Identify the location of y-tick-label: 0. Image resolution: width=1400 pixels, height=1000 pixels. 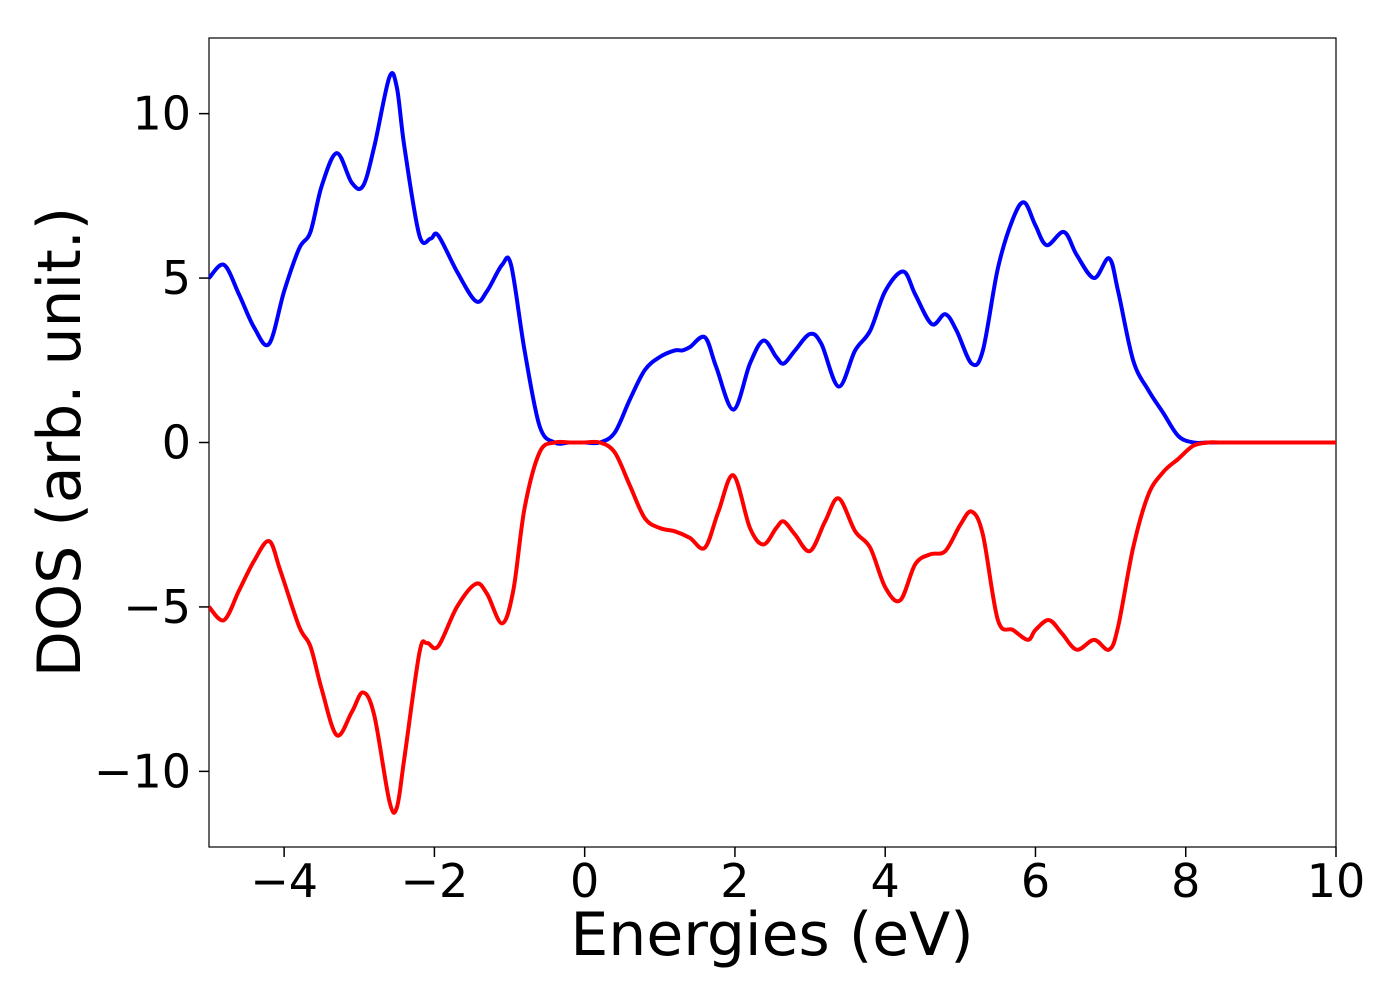
(176, 443).